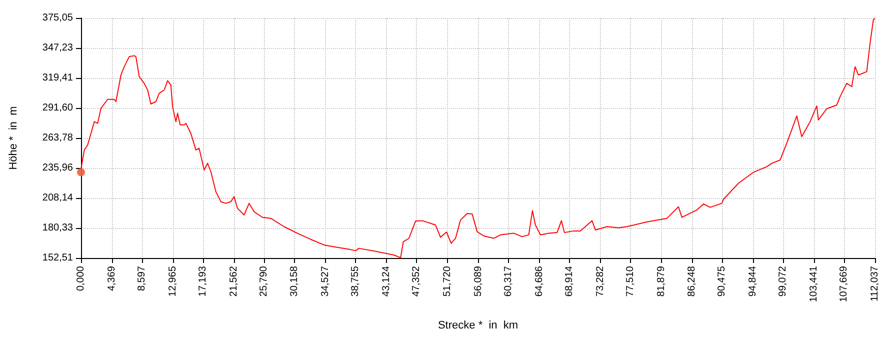  What do you see at coordinates (844, 284) in the screenshot?
I see `x-tick-label: 107,669` at bounding box center [844, 284].